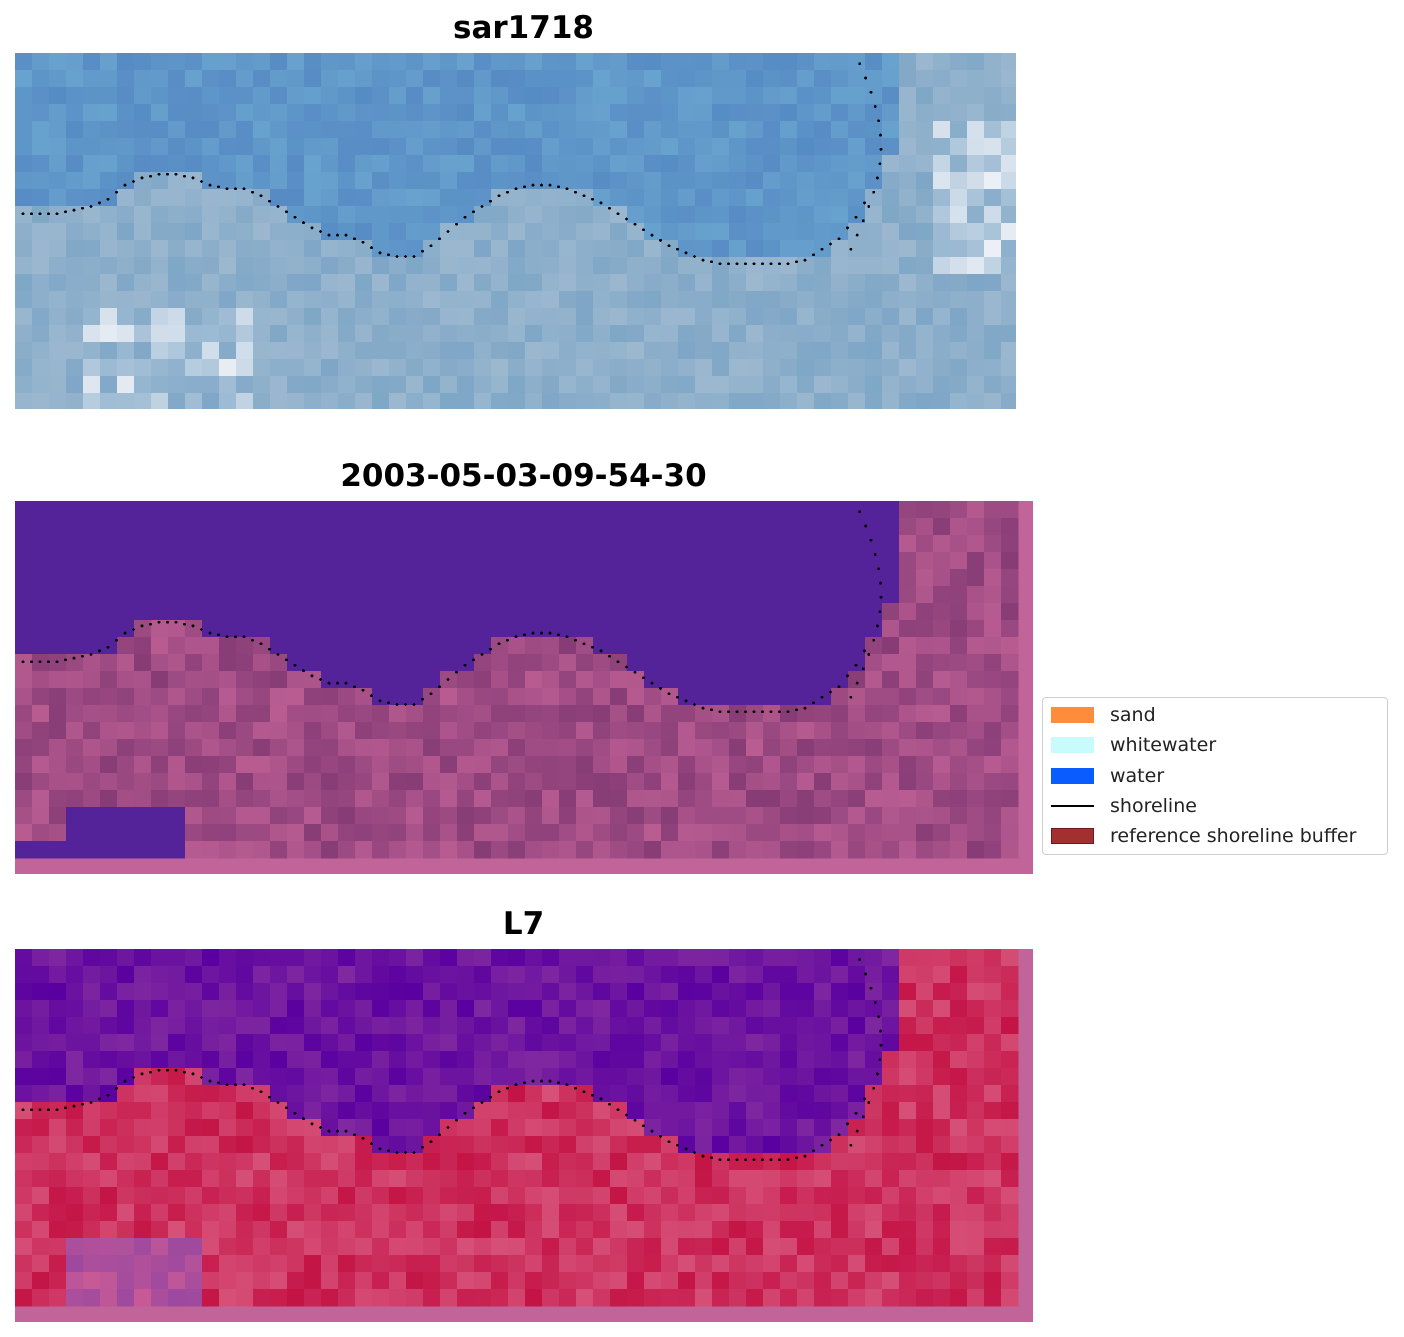 The width and height of the screenshot is (1404, 1337). I want to click on reference-buffer-swatch, so click(1072, 836).